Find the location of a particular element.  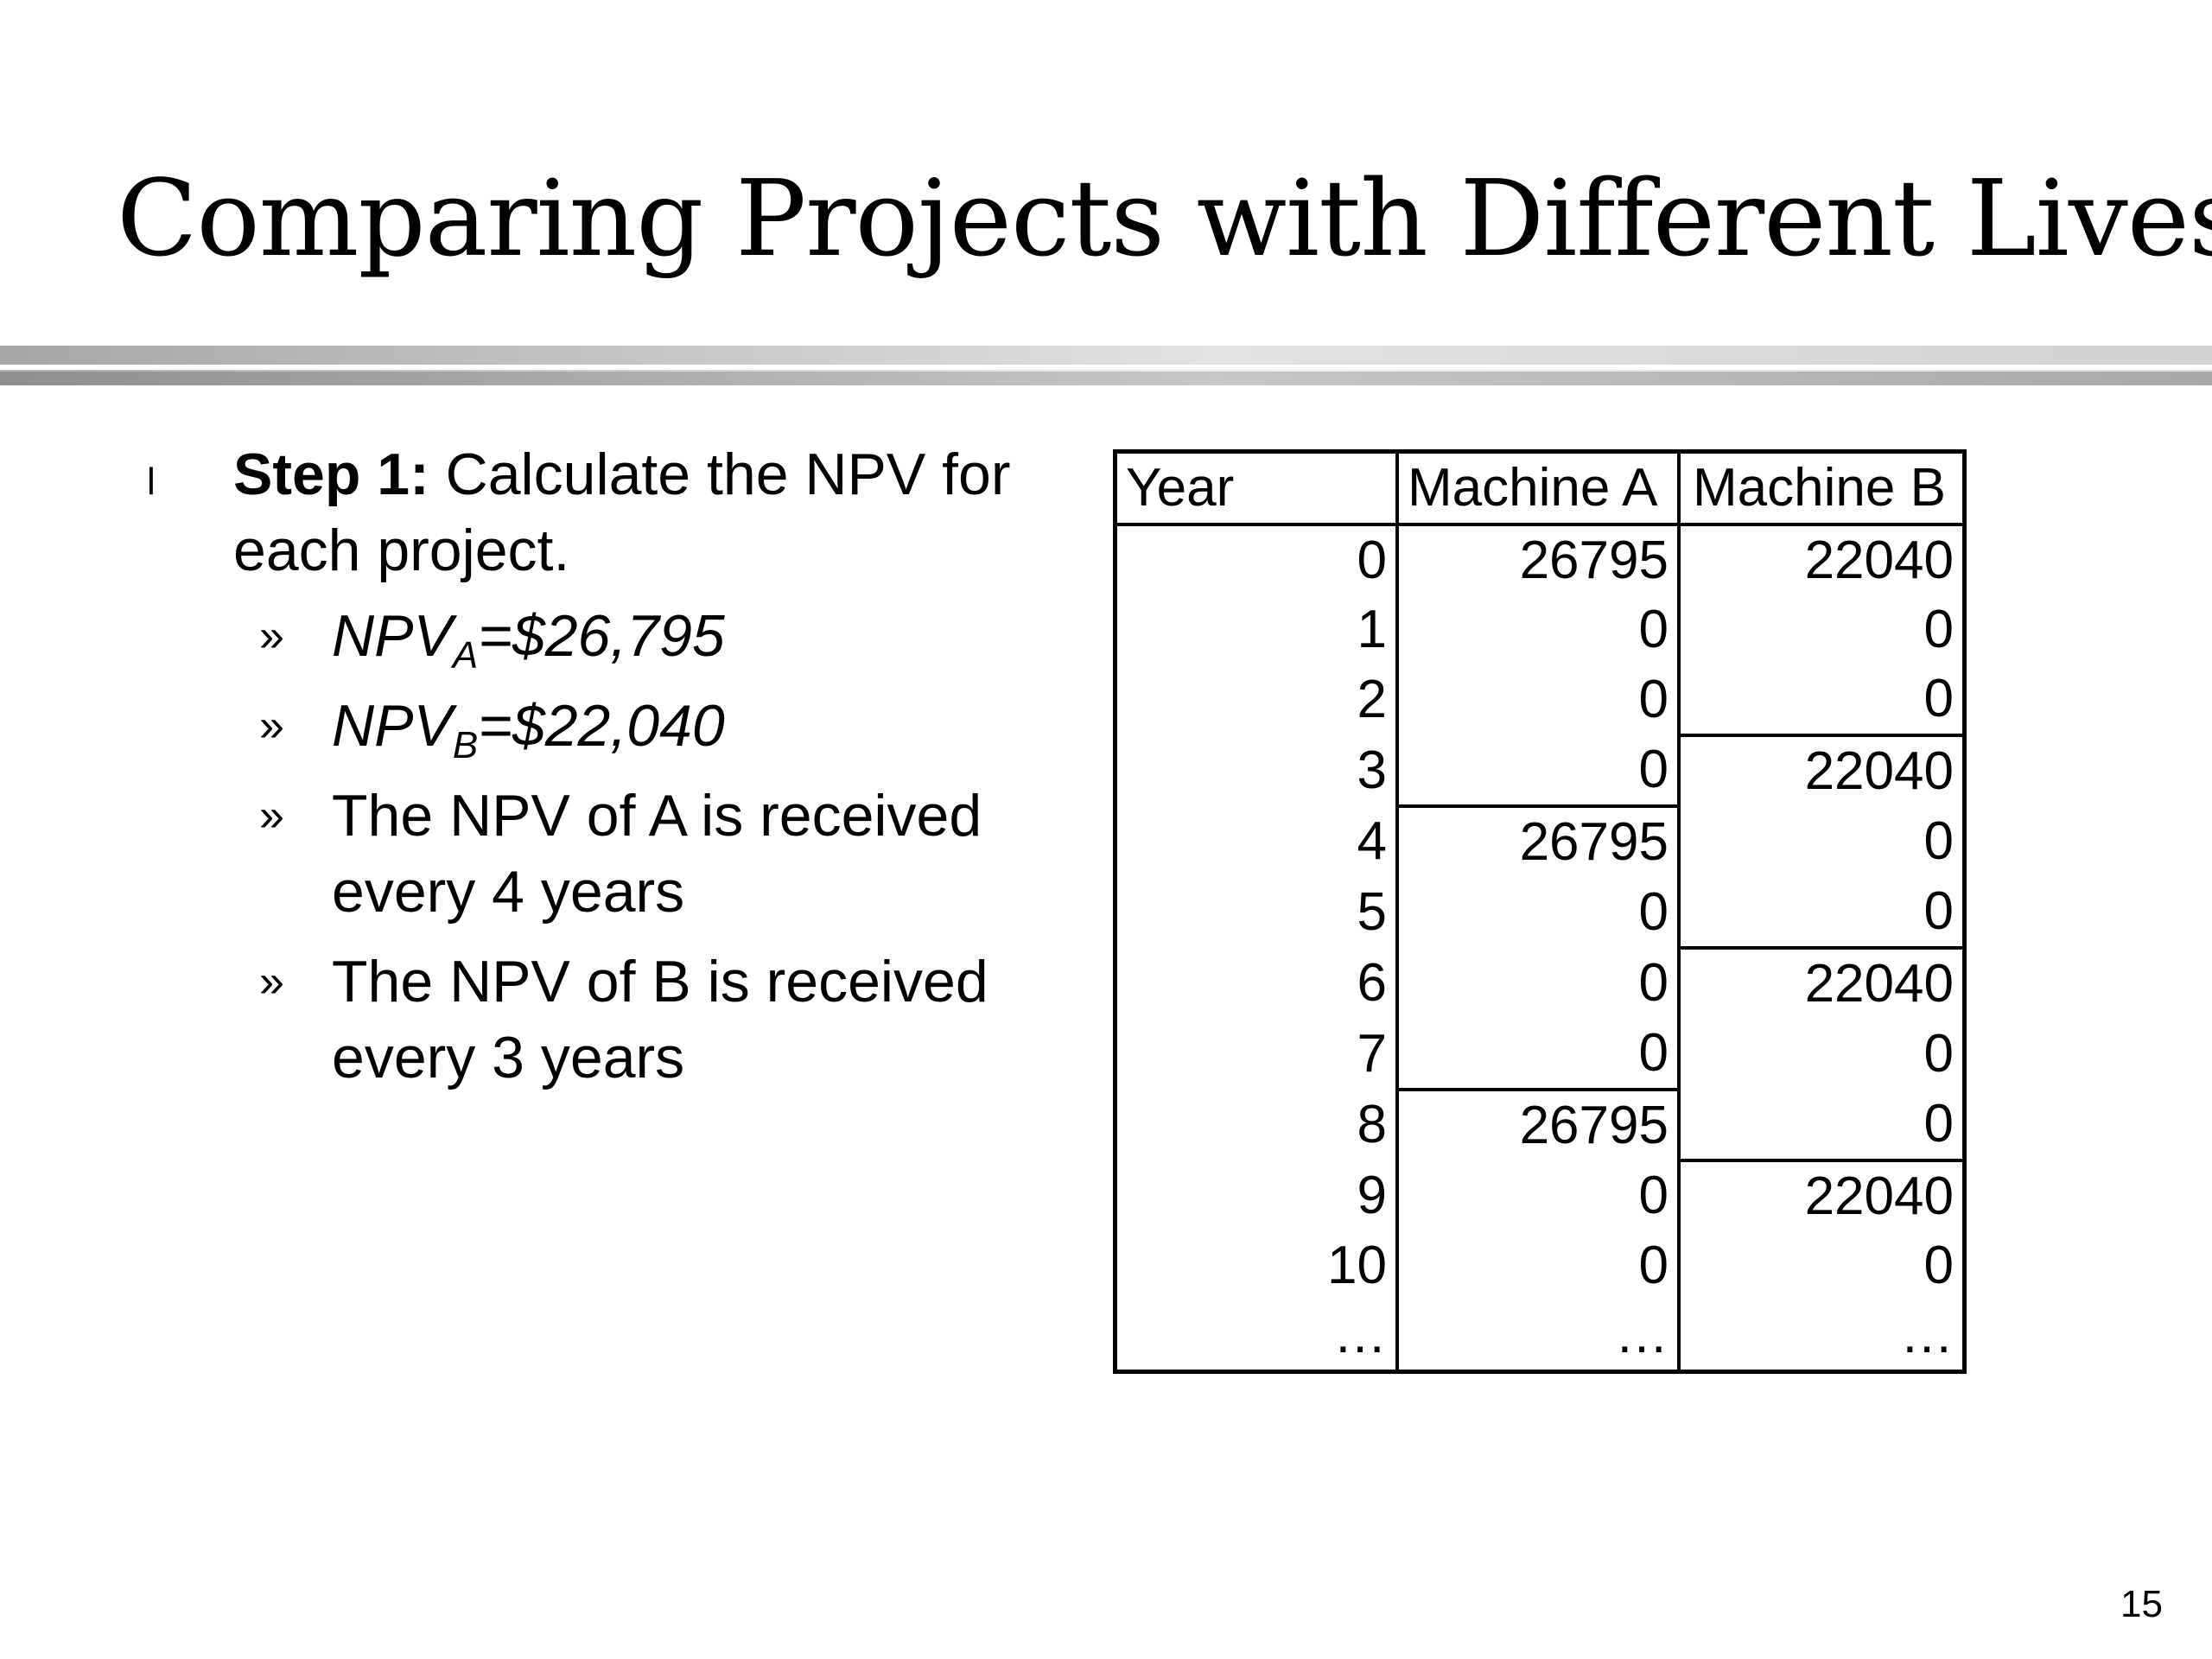

table-row: 0 26795 22040 is located at coordinates (1540, 559).